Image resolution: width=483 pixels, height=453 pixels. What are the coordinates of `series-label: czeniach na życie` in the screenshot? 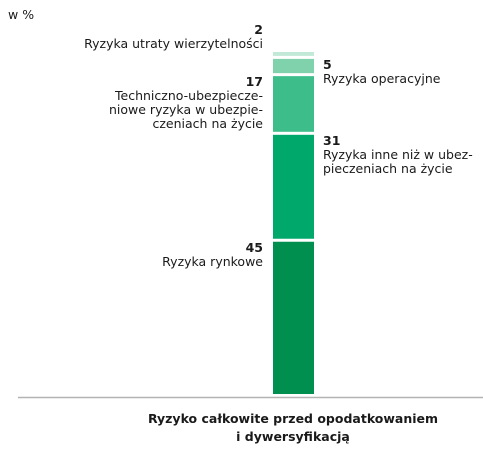 It's located at (208, 123).